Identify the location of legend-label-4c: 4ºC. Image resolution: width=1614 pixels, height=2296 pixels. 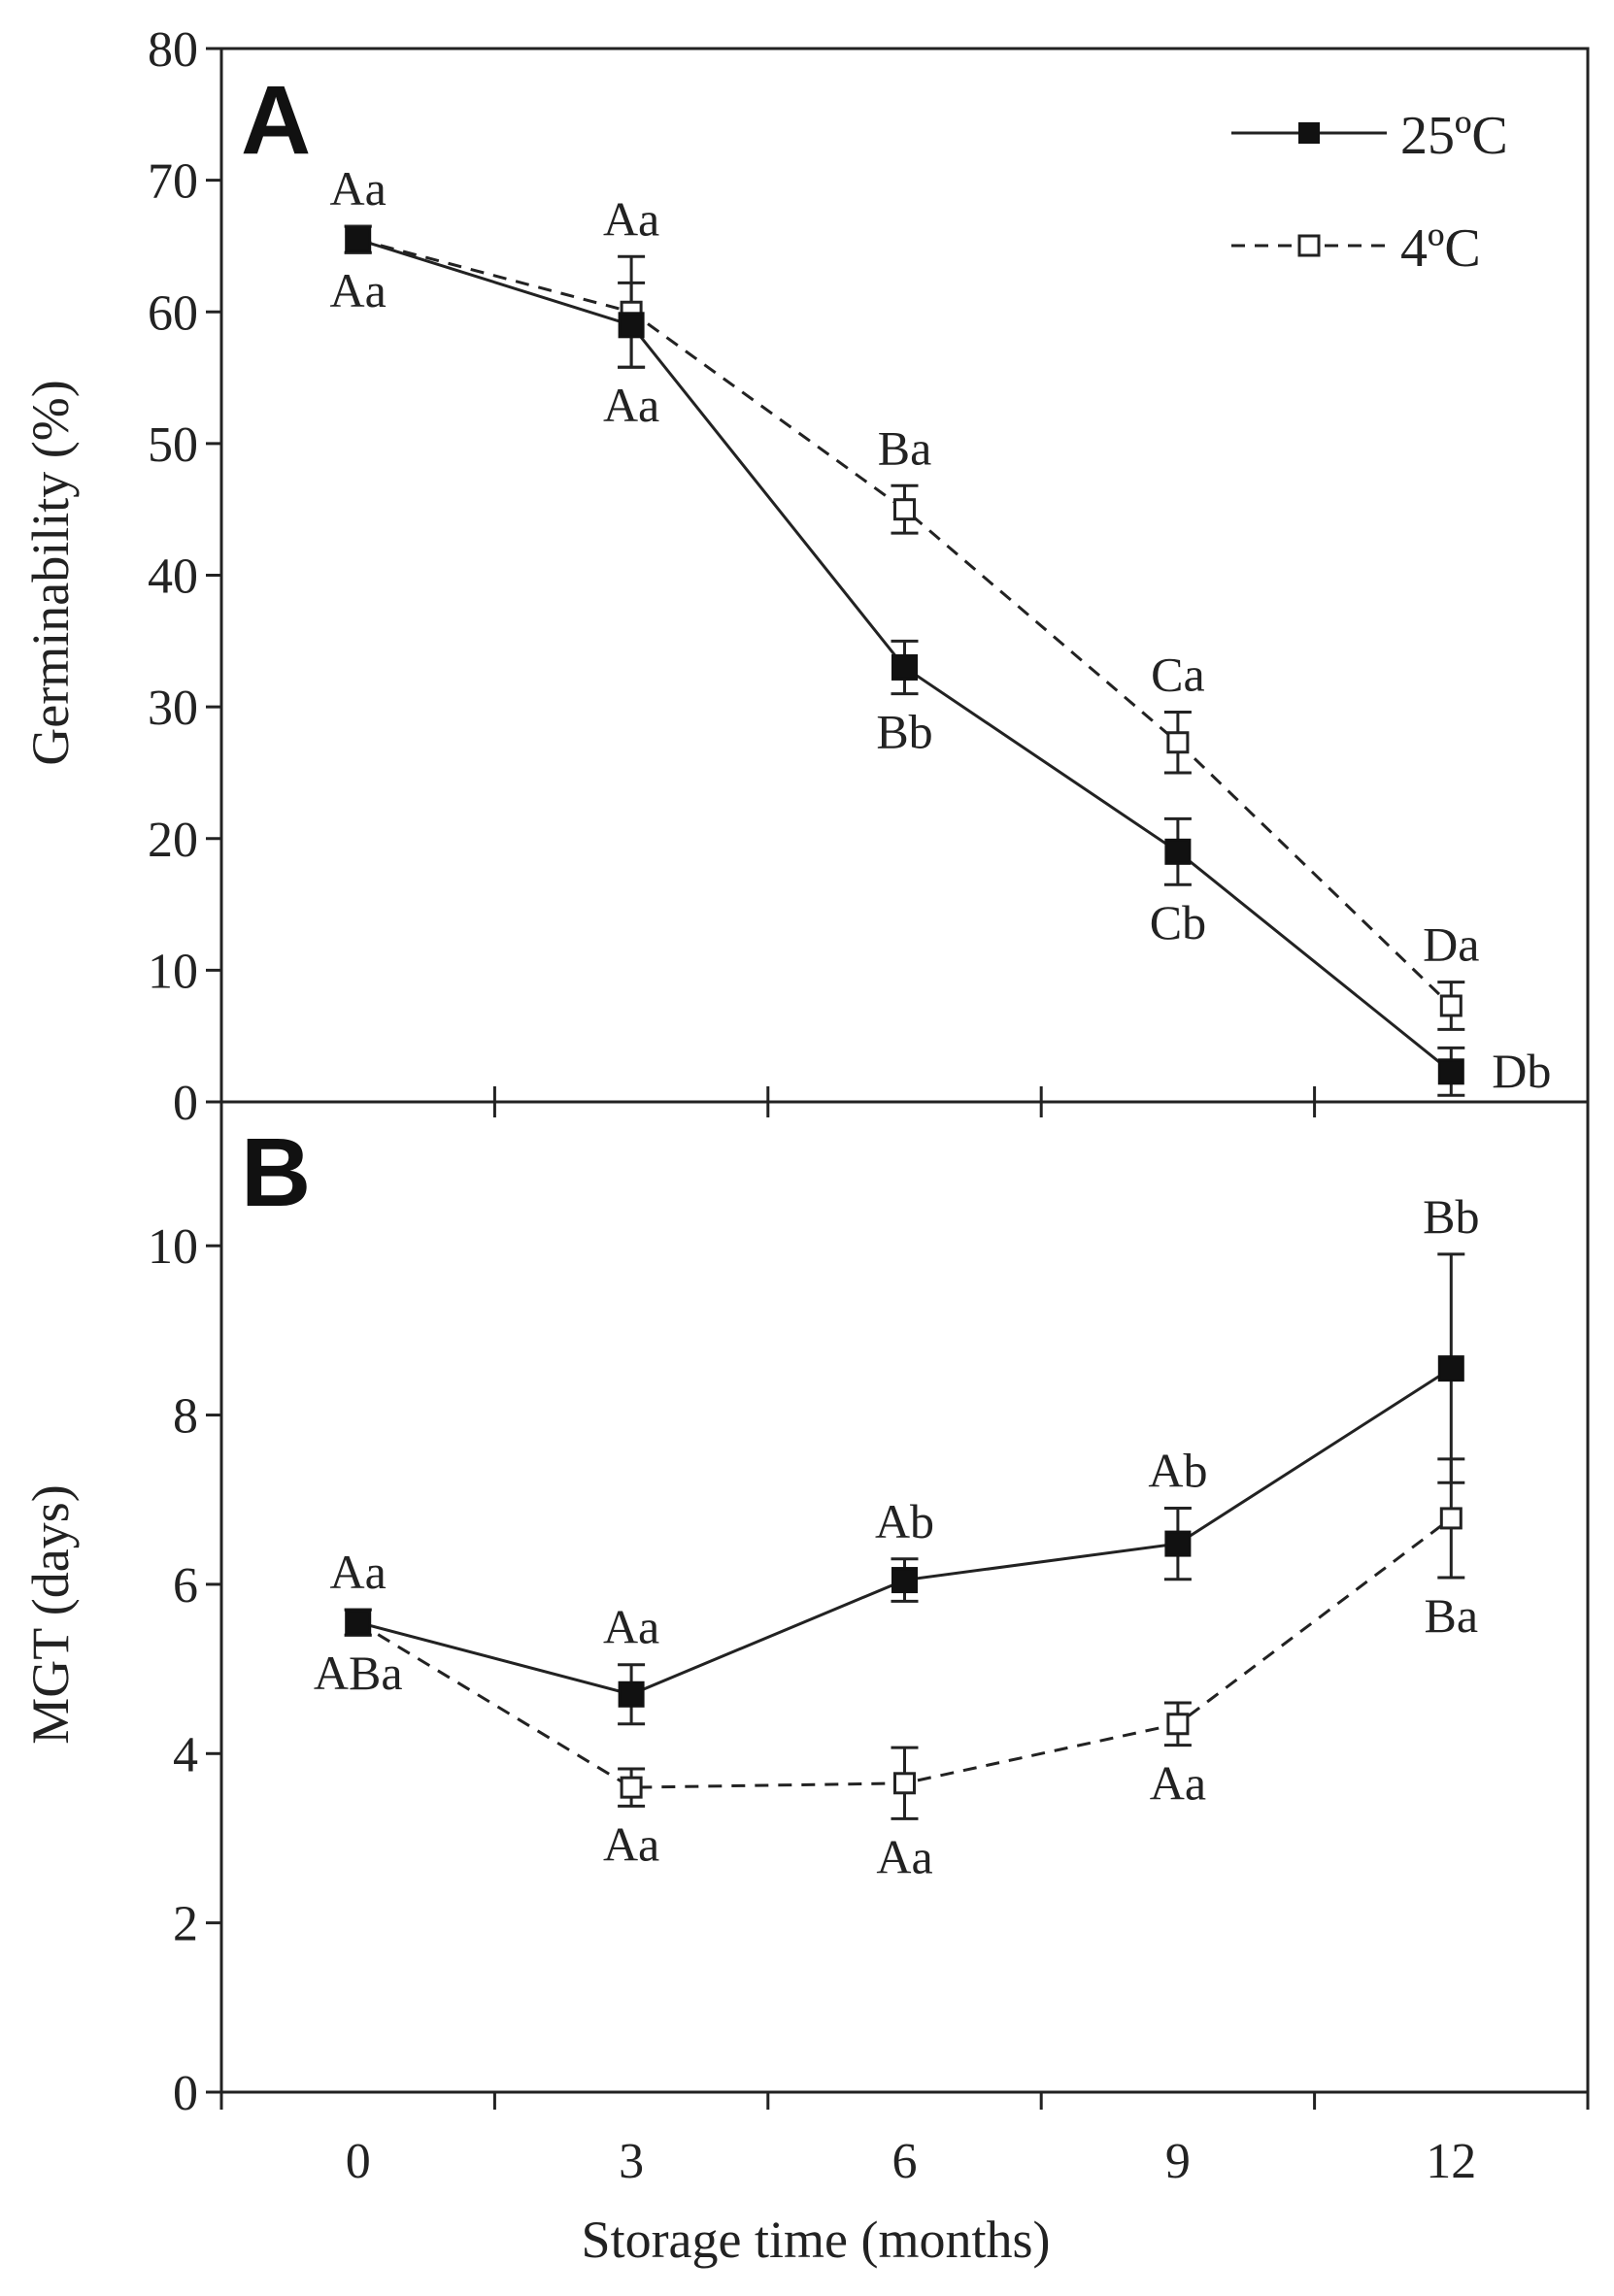
(1441, 248).